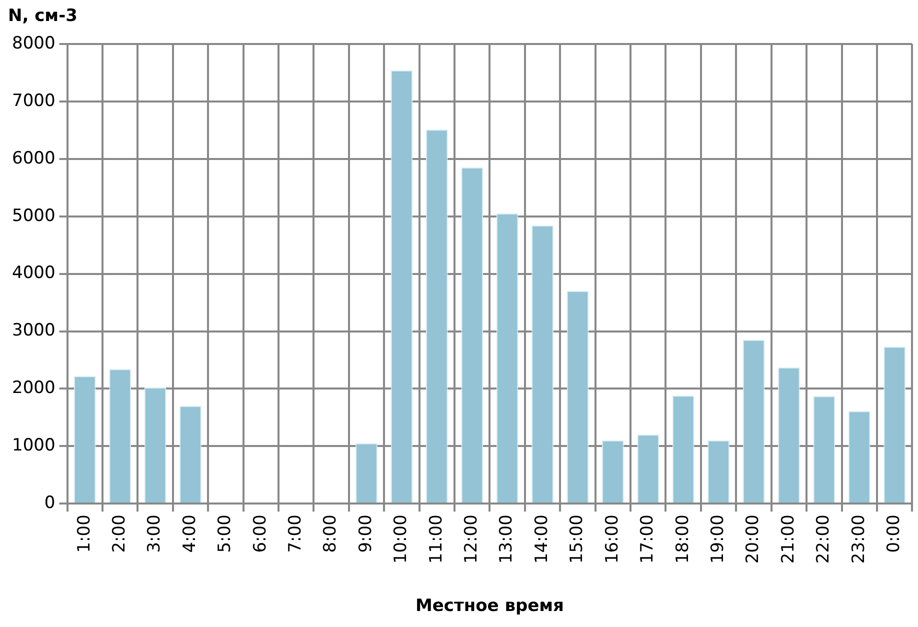 The width and height of the screenshot is (918, 627). Describe the element at coordinates (330, 533) in the screenshot. I see `x-tick-label: 8:00` at that location.